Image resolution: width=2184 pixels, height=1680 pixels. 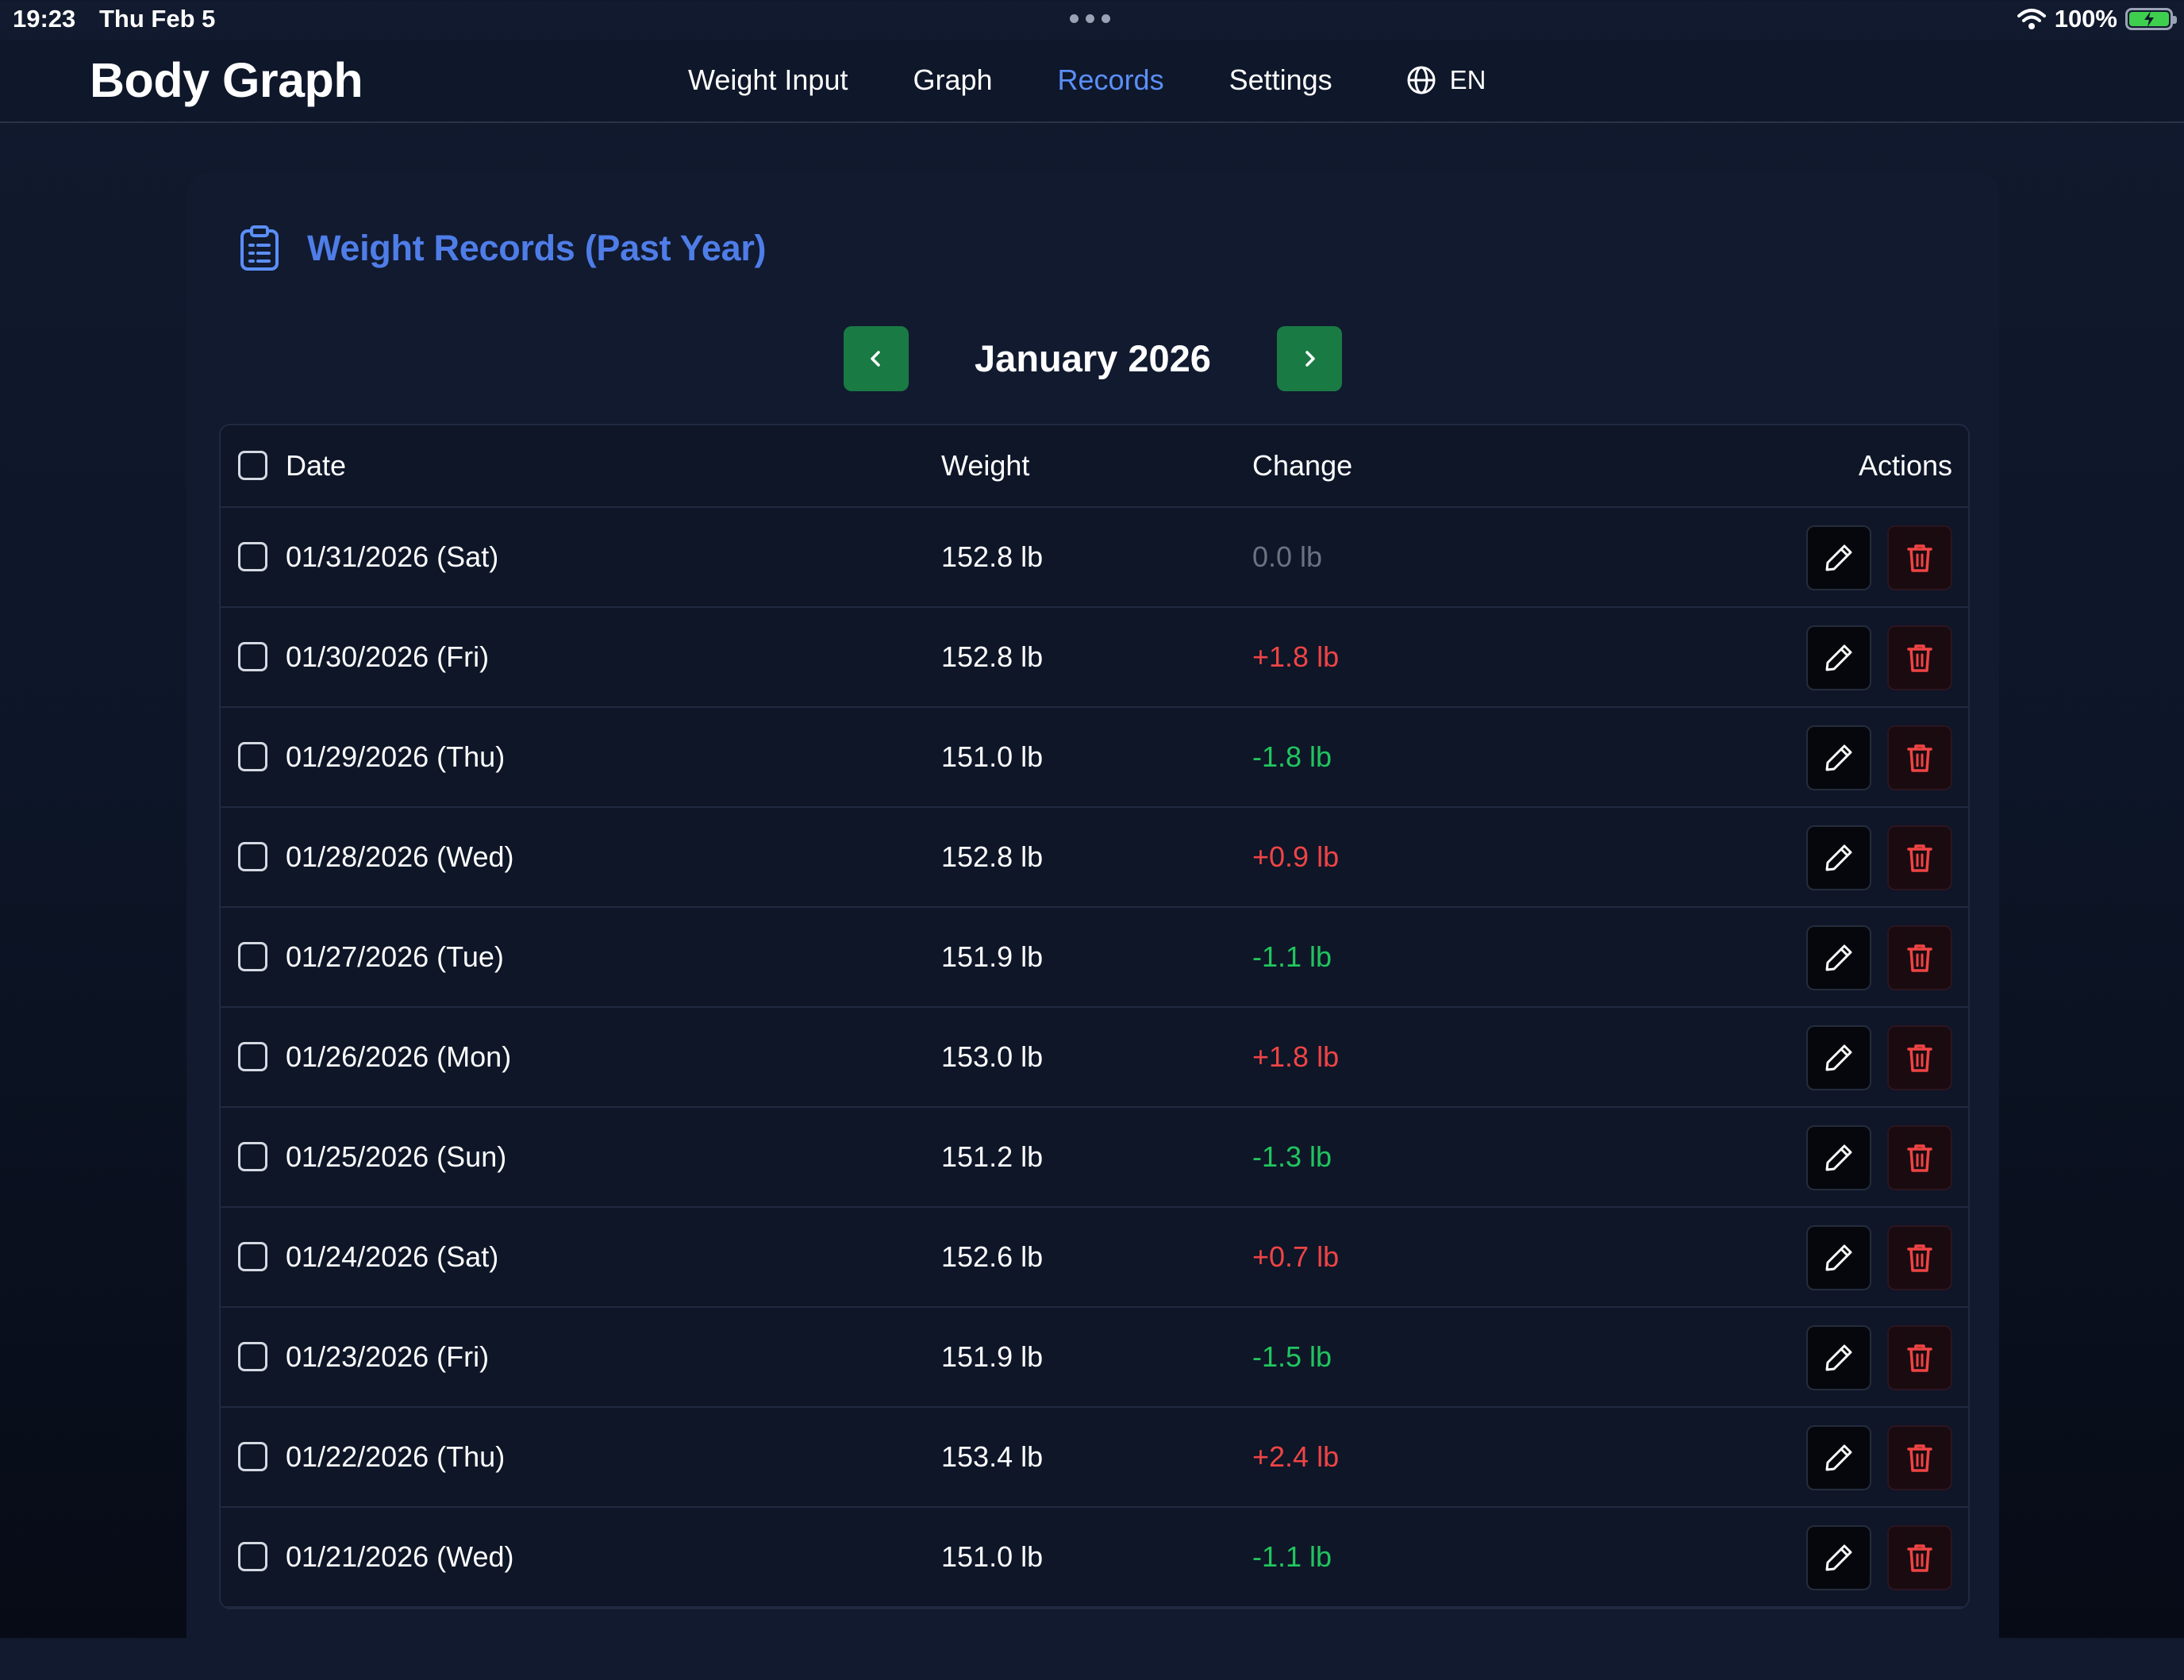 I want to click on record-date: 01/29/2026 (Thu), so click(x=396, y=756).